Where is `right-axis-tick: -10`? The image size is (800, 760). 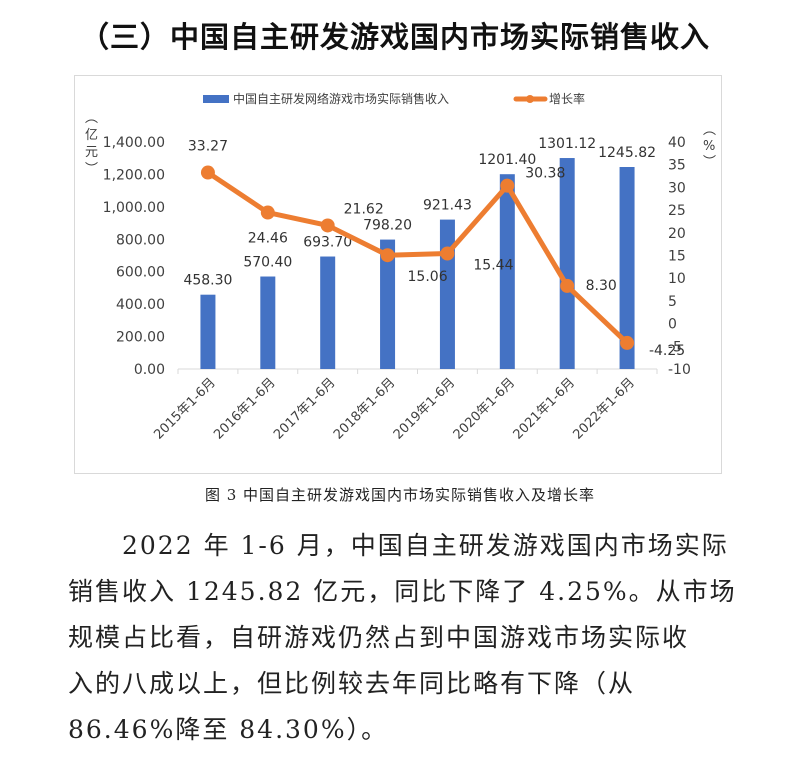 right-axis-tick: -10 is located at coordinates (679, 370).